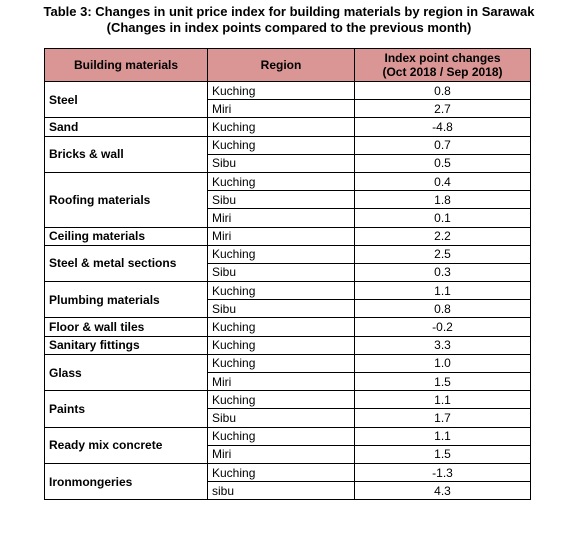 The height and width of the screenshot is (542, 578). I want to click on table-row: Sibu 1.8, so click(288, 200).